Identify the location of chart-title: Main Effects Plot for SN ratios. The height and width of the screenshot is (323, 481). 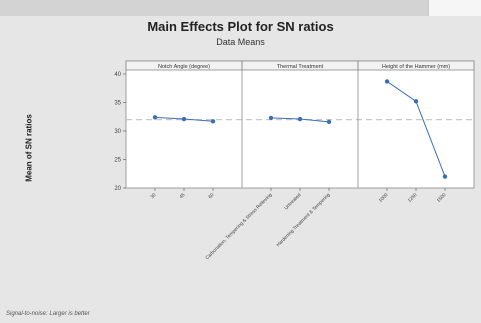
(240, 26).